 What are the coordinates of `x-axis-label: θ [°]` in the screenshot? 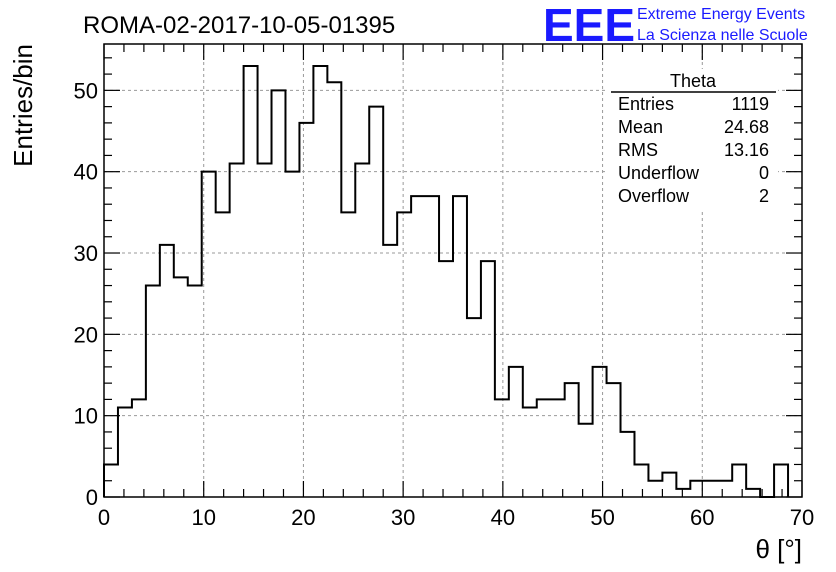 It's located at (778, 549).